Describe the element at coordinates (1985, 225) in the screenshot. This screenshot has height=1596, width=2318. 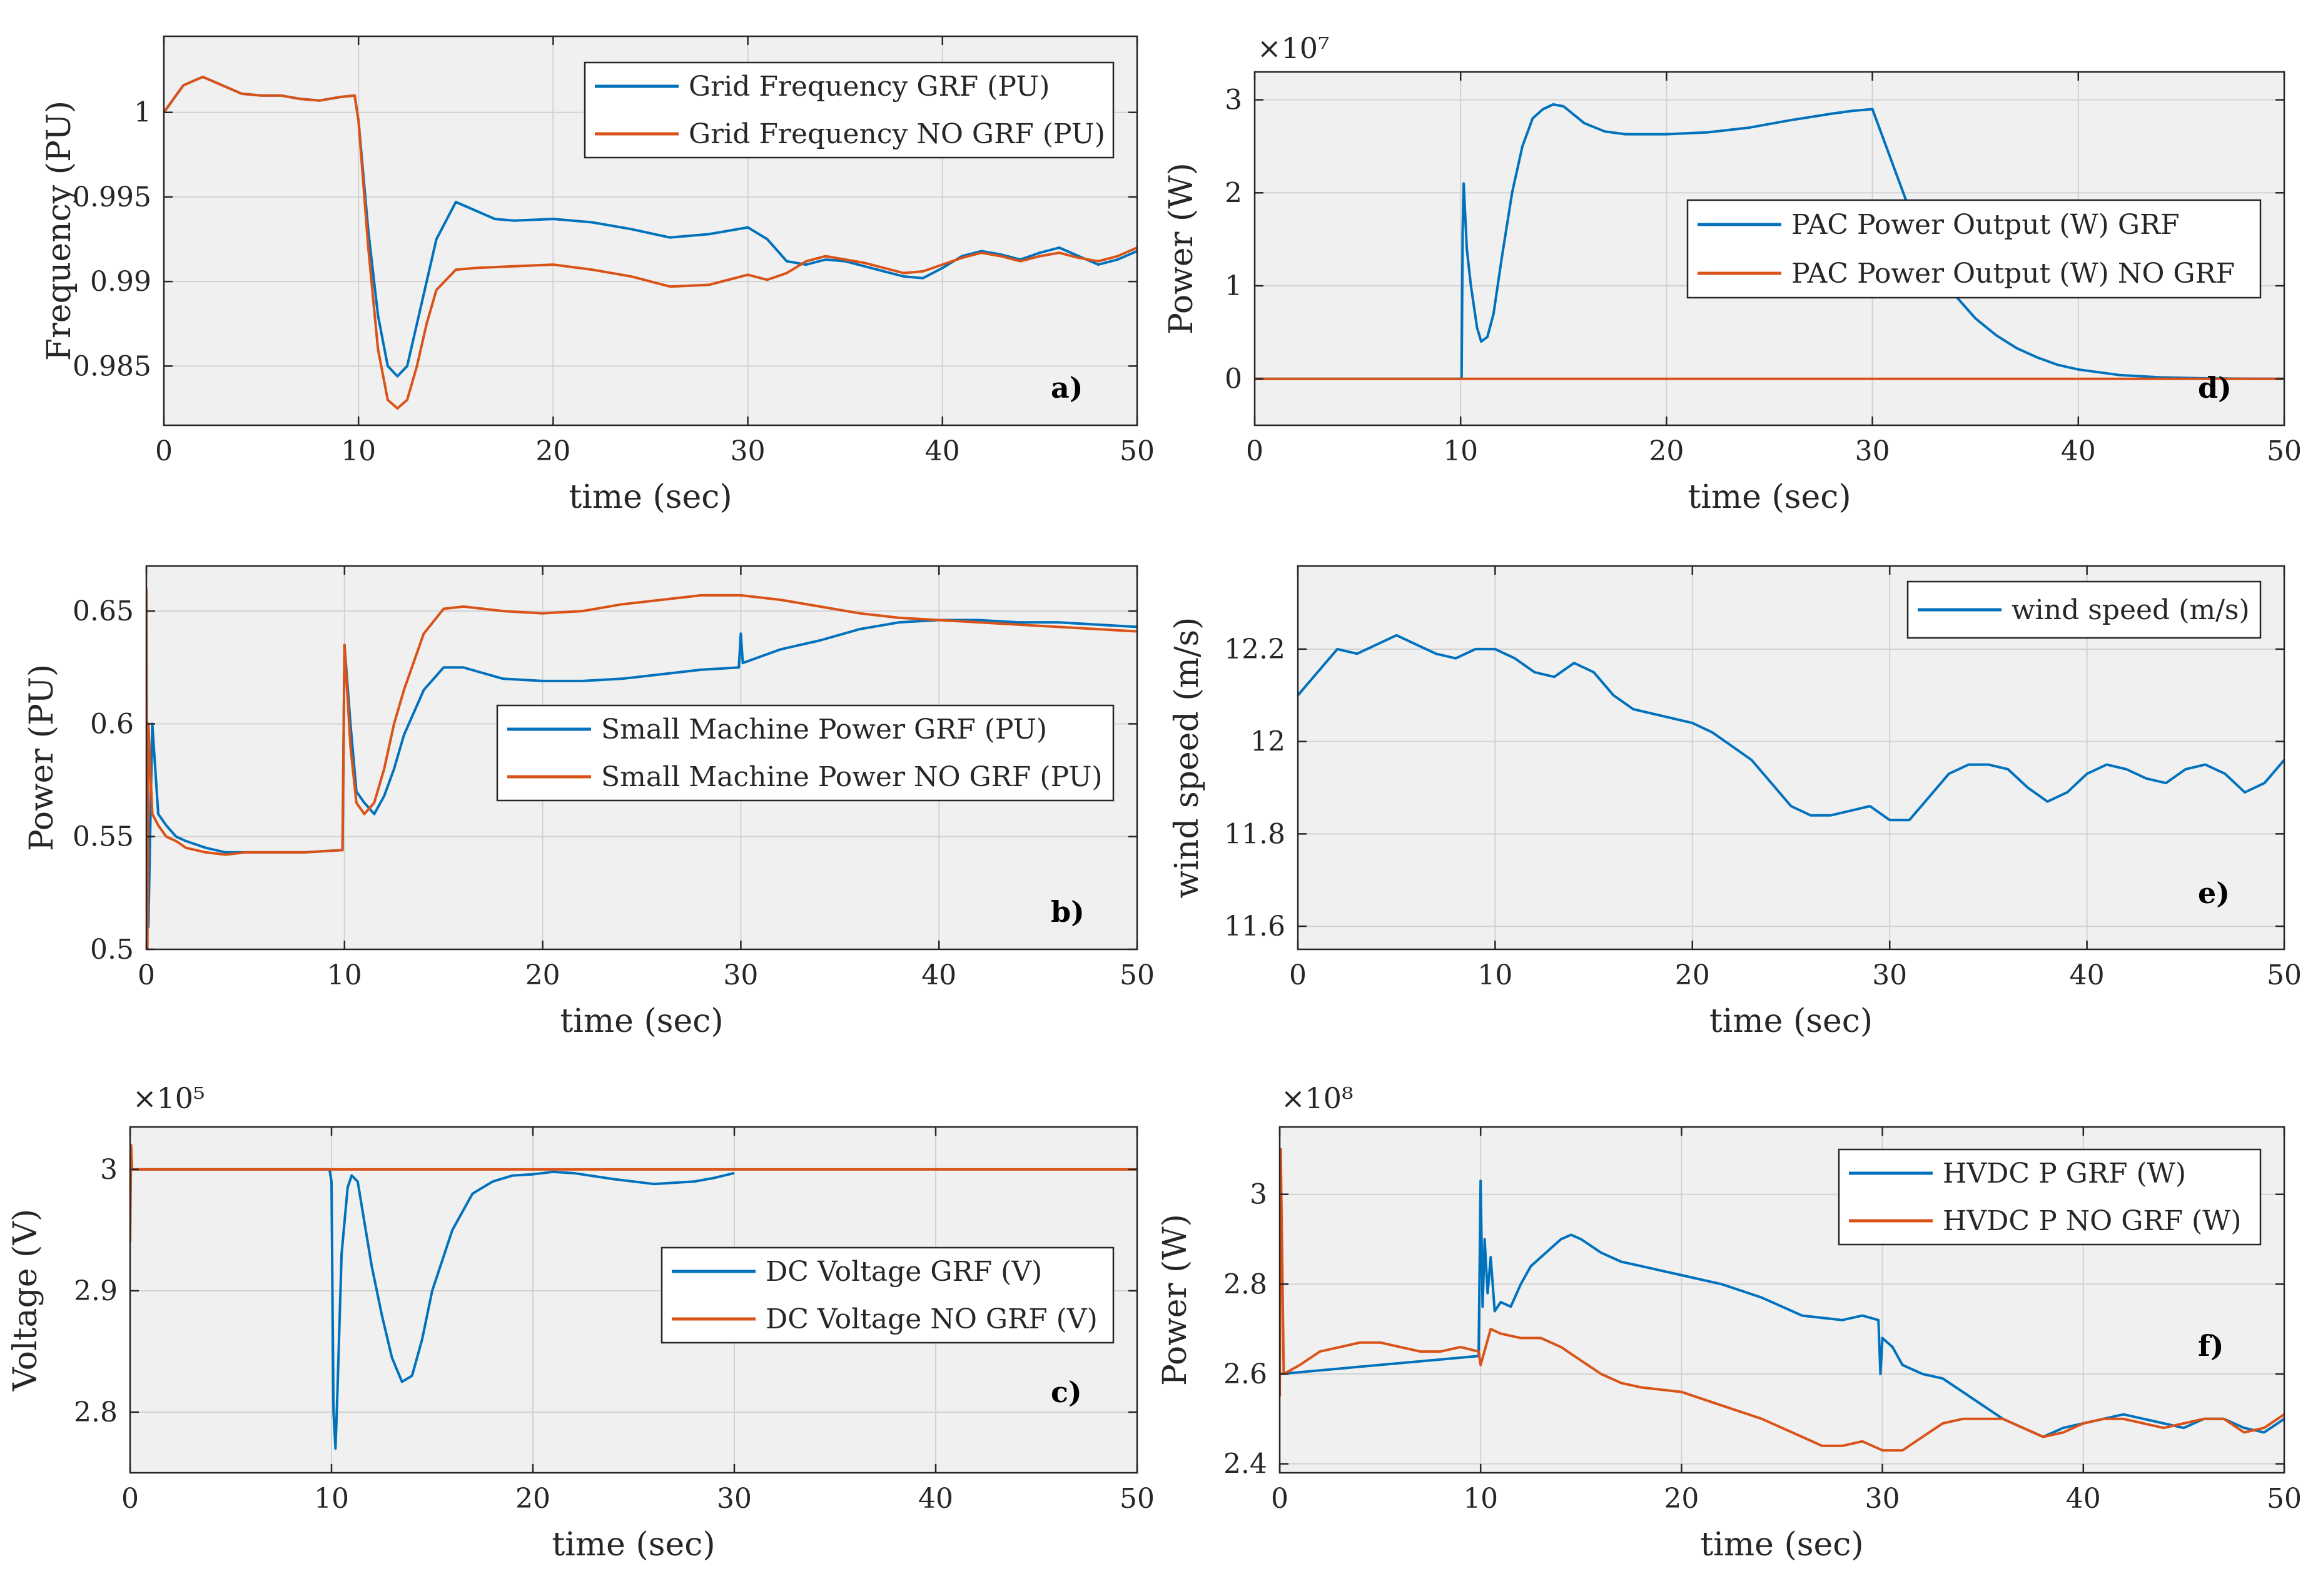
I see `legend-entry: PAC Power Output (W) GRF` at that location.